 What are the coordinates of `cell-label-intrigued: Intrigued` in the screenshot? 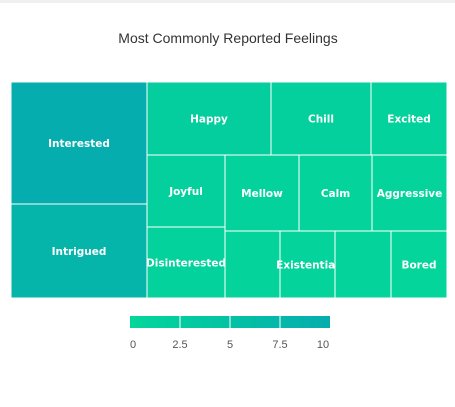 It's located at (79, 252).